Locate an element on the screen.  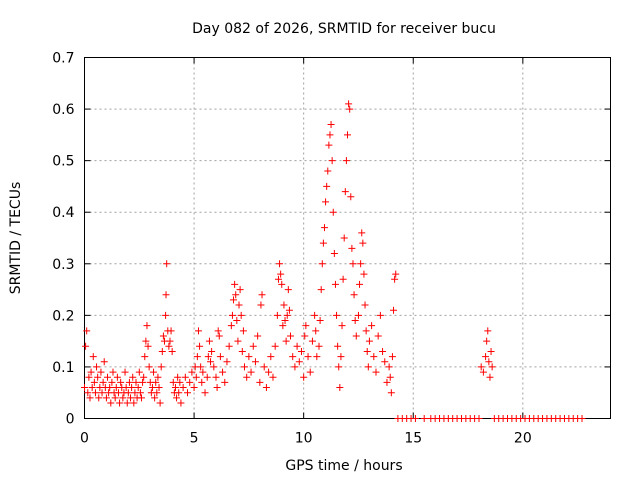
x-tick-label: 10 is located at coordinates (304, 439).